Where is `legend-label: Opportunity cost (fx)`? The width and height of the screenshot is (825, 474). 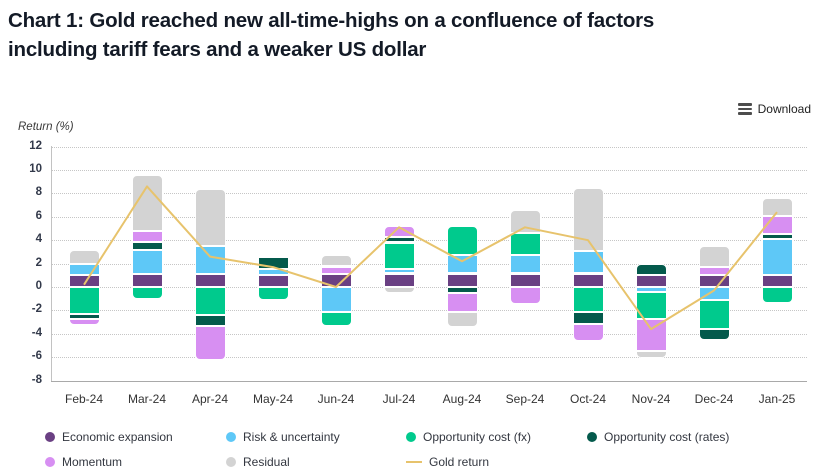
legend-label: Opportunity cost (fx) is located at coordinates (477, 437).